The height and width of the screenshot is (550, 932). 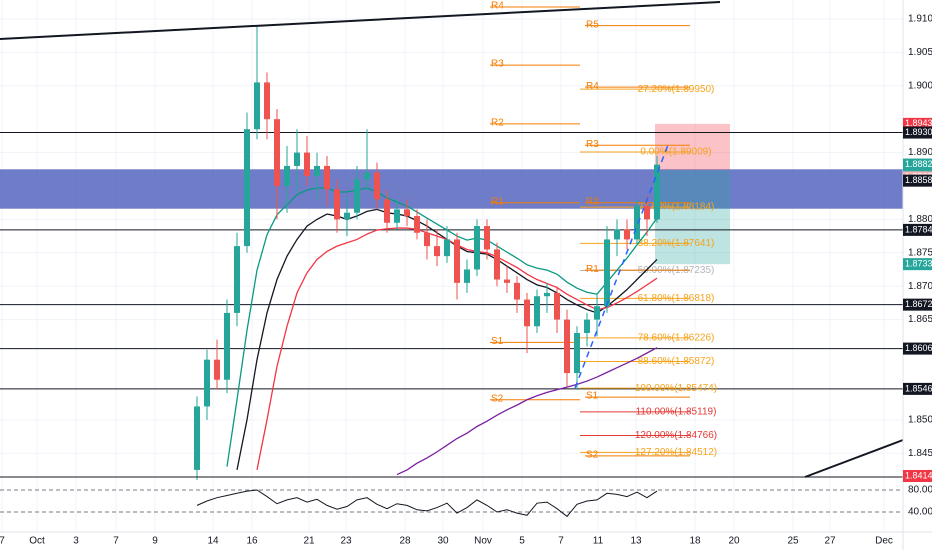 What do you see at coordinates (920, 490) in the screenshot?
I see `rsi-tick-label: 80.00` at bounding box center [920, 490].